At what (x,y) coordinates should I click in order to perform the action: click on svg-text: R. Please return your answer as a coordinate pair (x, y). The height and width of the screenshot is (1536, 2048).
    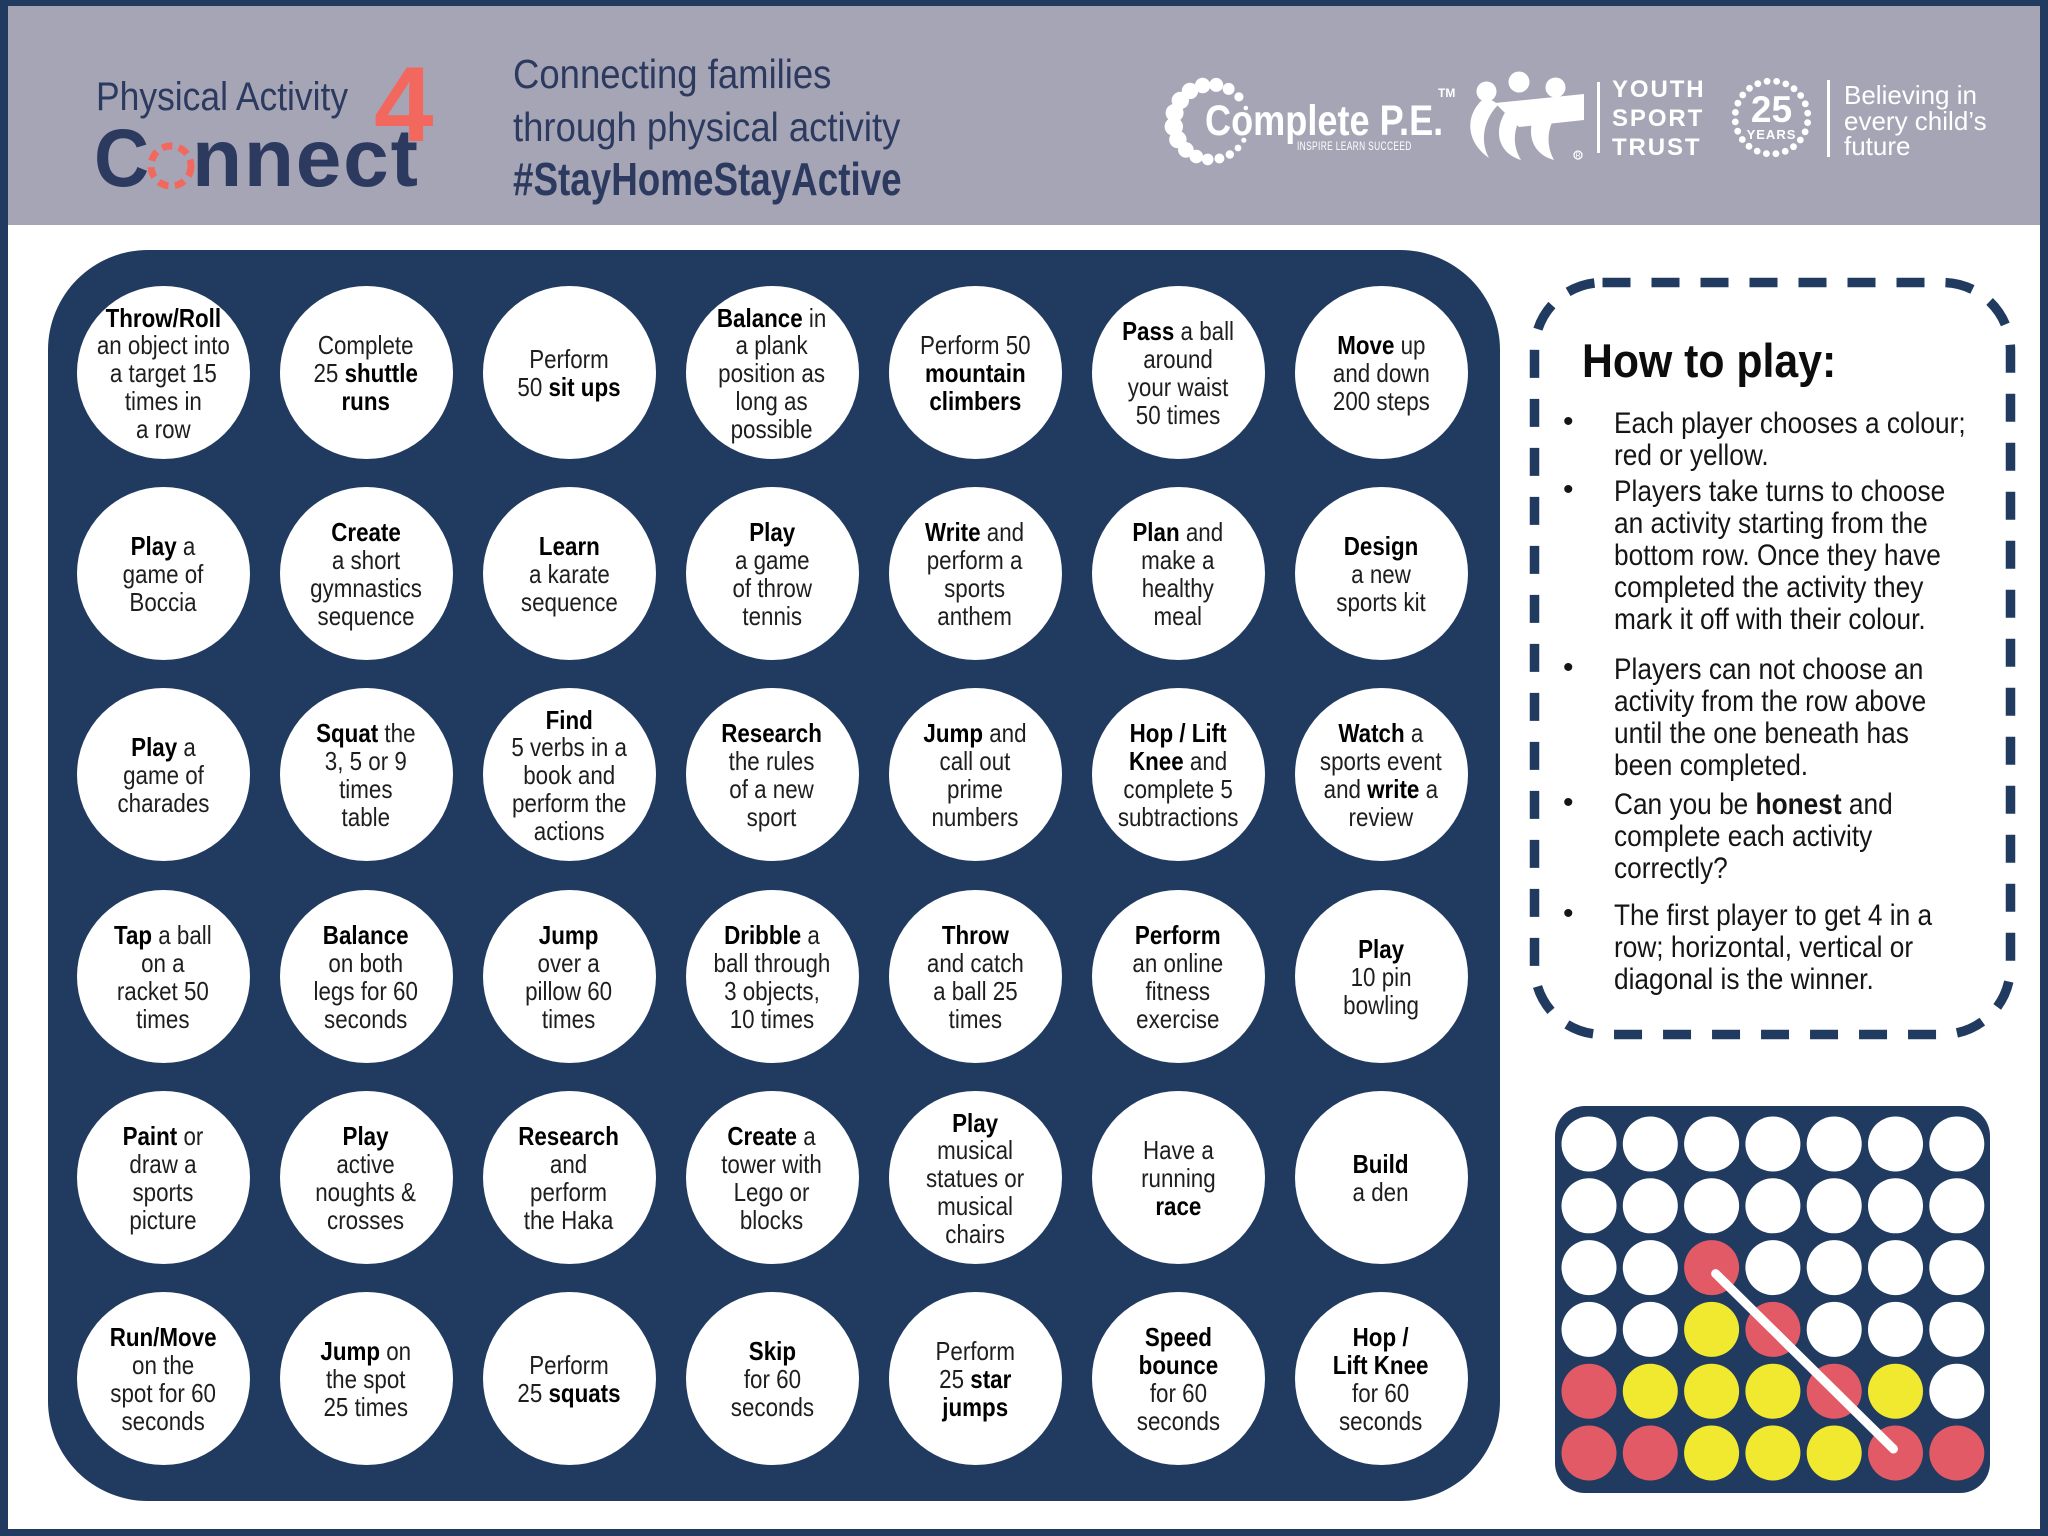
    Looking at the image, I should click on (1577, 156).